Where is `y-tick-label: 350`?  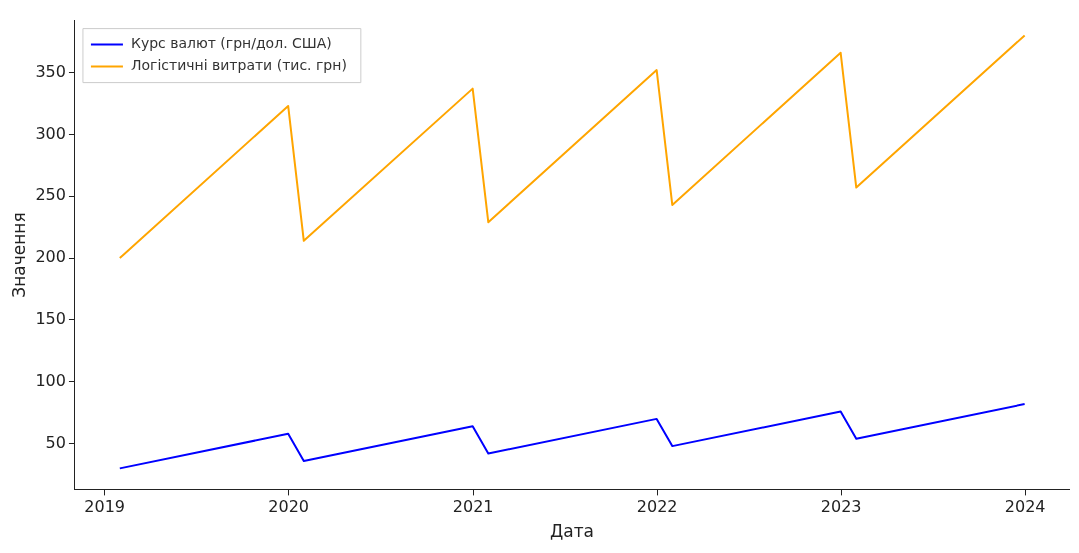
y-tick-label: 350 is located at coordinates (50, 71).